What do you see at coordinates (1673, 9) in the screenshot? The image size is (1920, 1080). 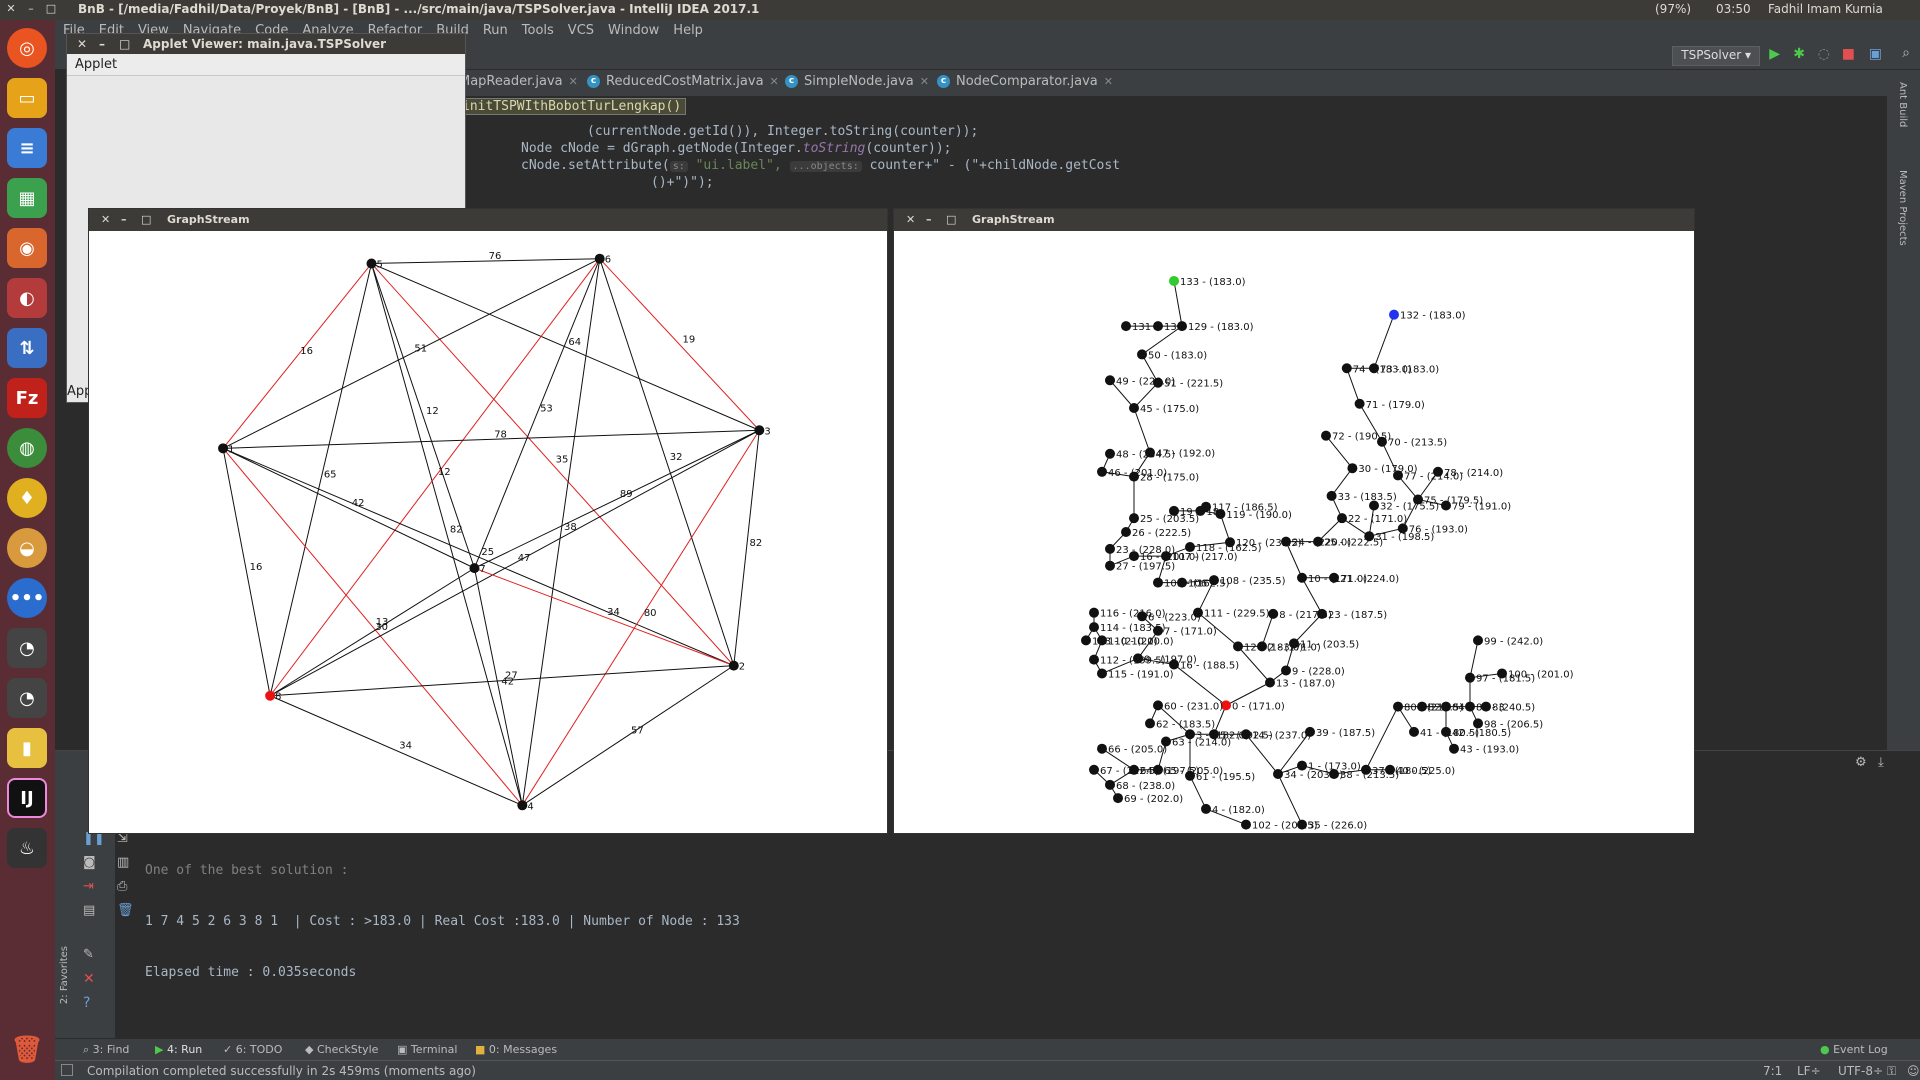 I see `battery-indicator: (97%)` at bounding box center [1673, 9].